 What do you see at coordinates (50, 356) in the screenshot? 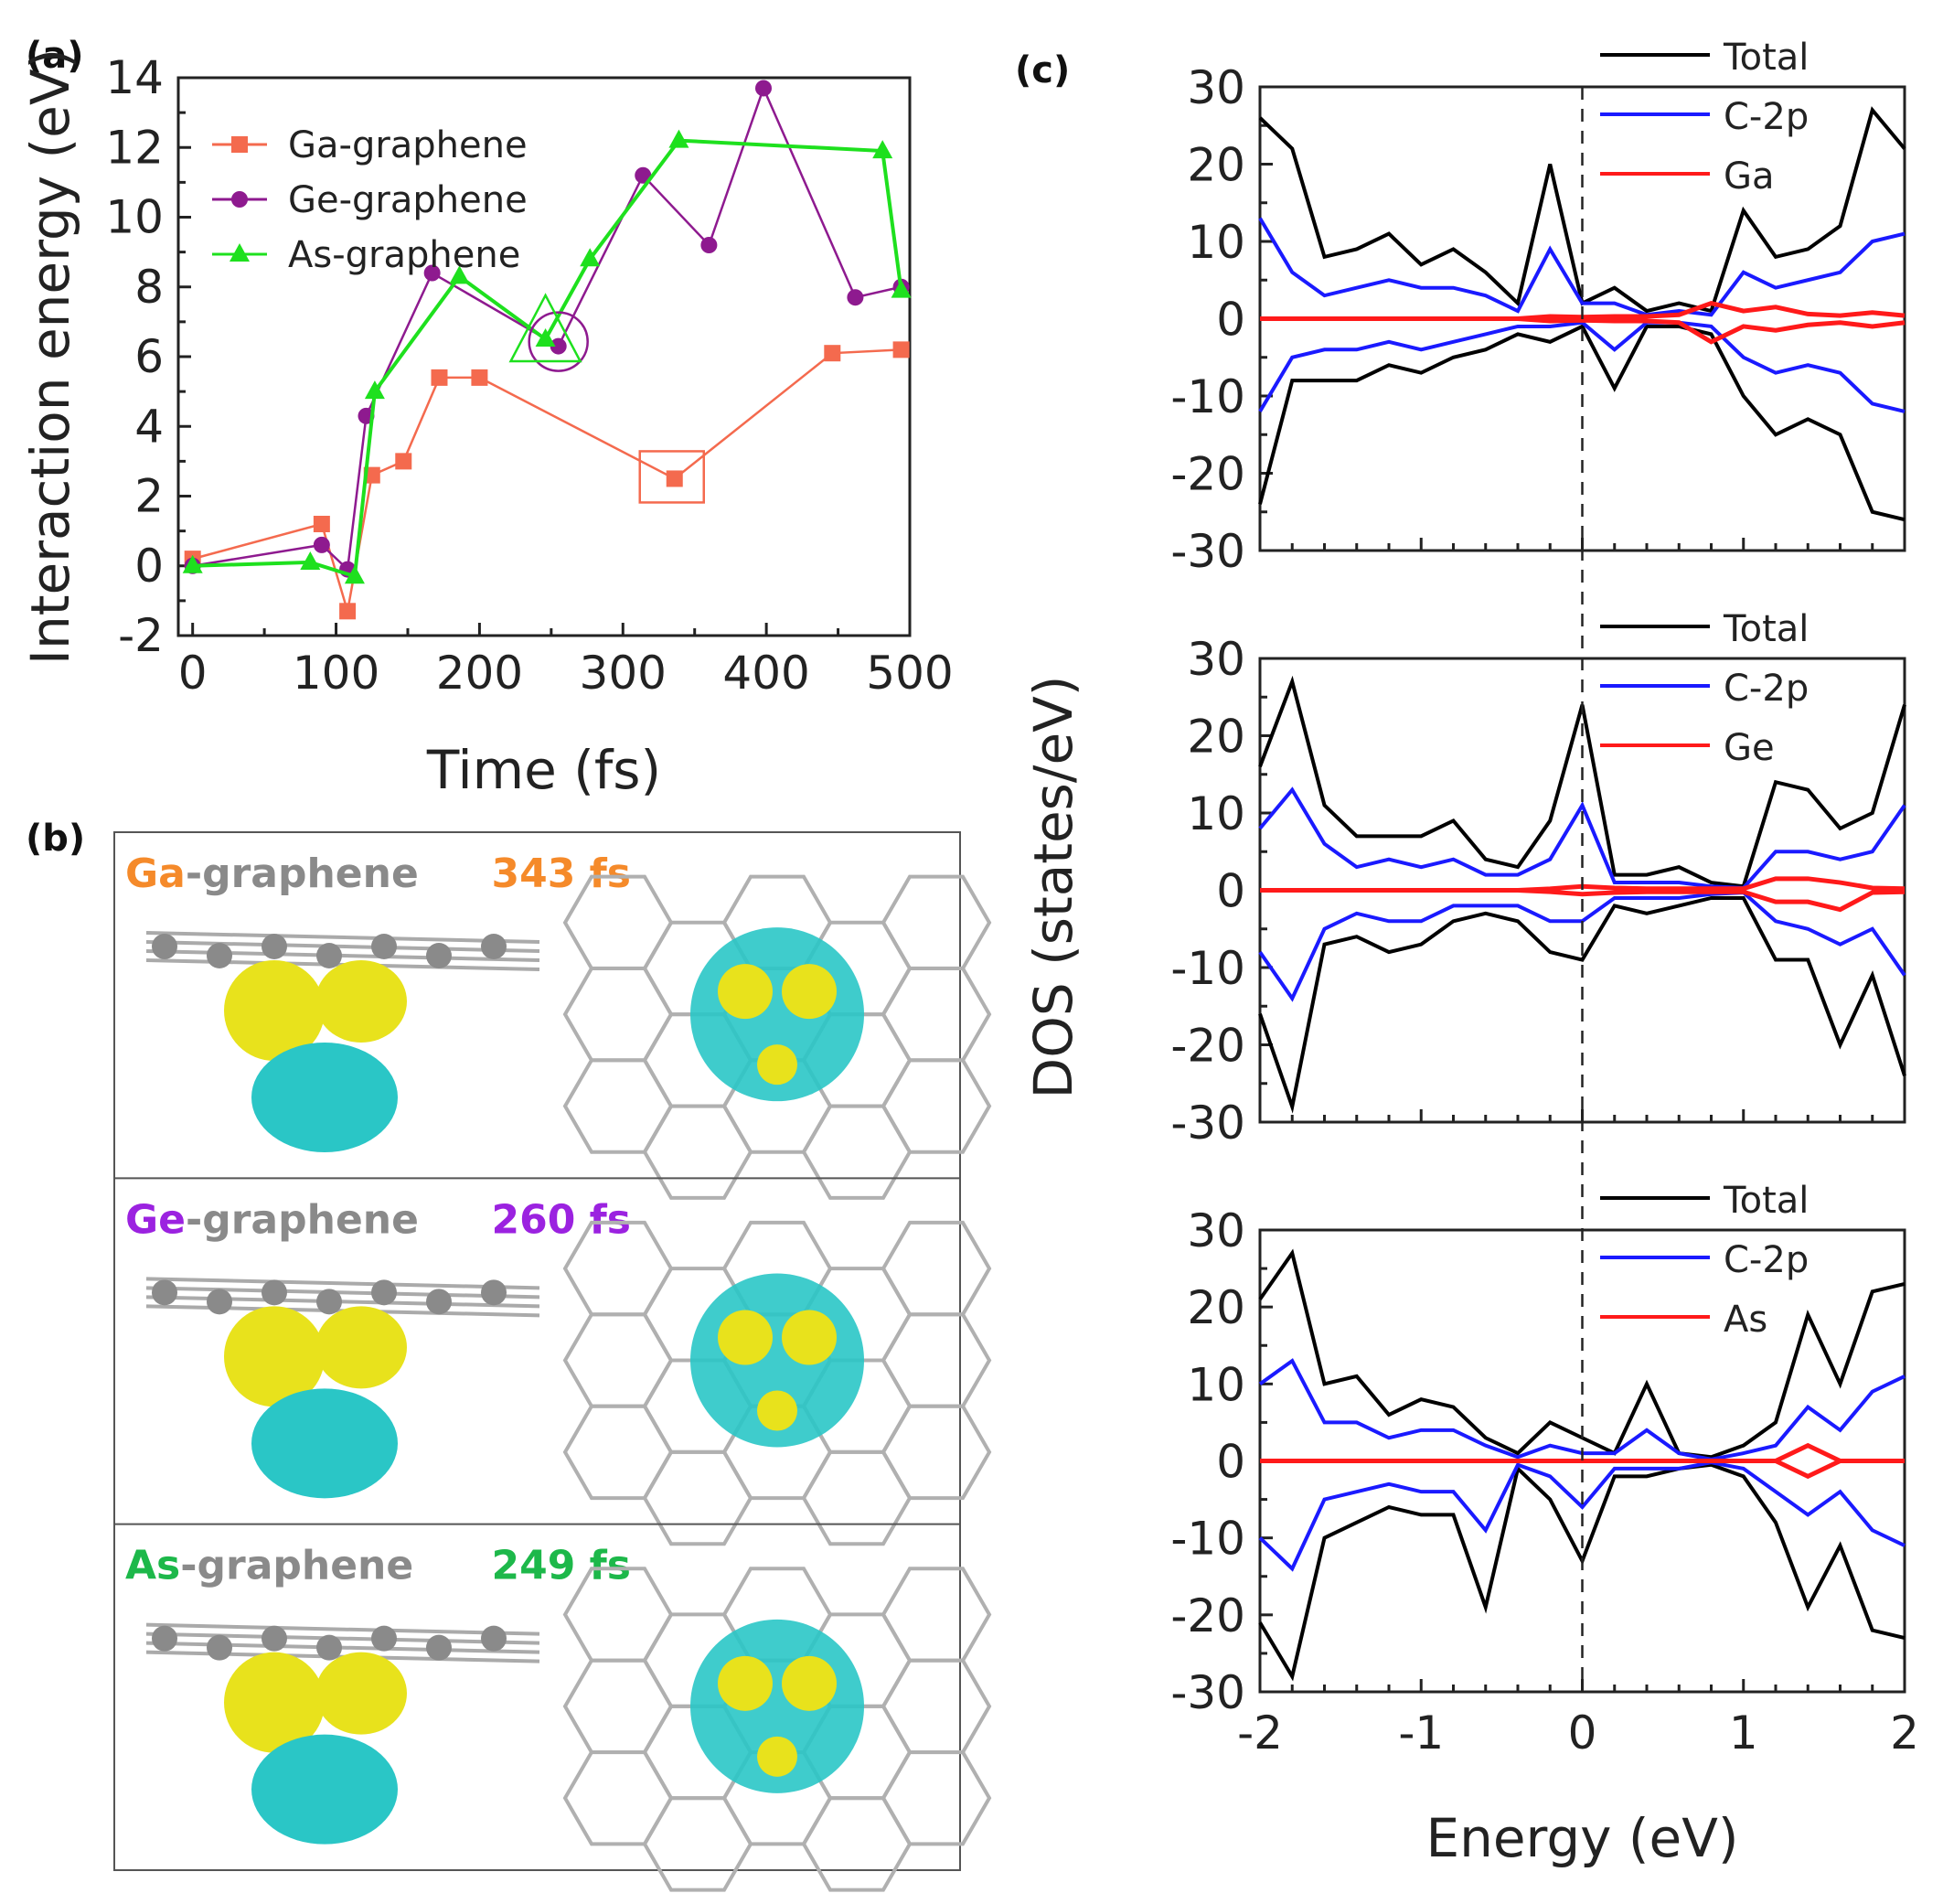
I see `y-axis-title: Interaction energy (eV)` at bounding box center [50, 356].